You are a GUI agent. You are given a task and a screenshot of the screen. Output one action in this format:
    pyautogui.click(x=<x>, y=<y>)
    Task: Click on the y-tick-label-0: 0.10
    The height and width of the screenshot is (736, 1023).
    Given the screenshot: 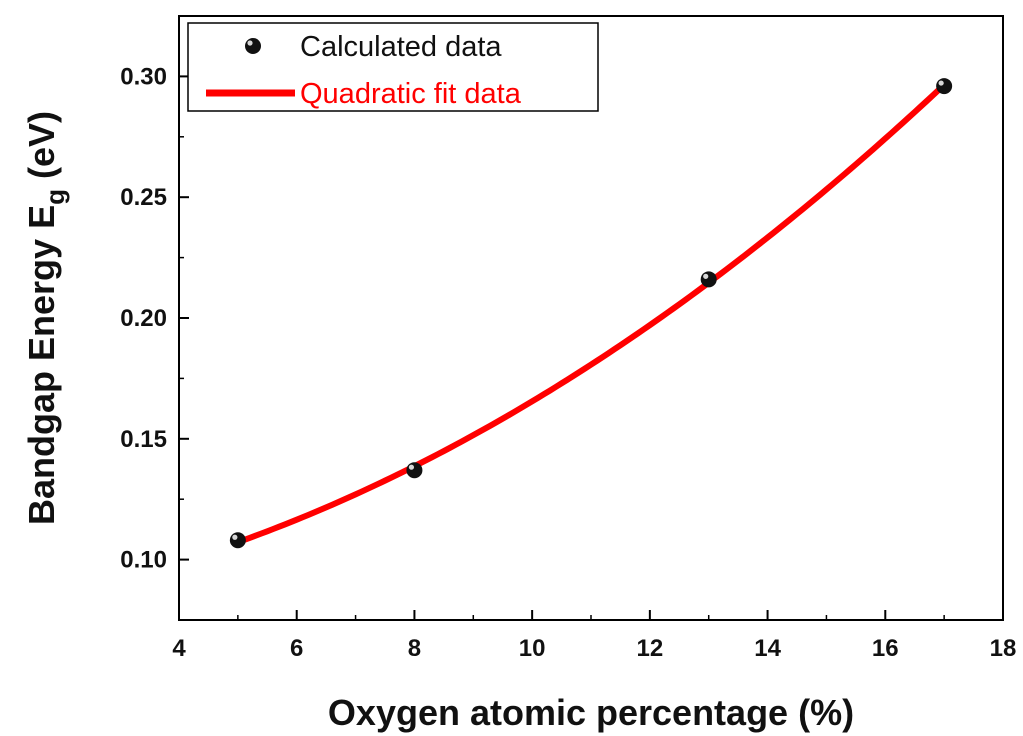 What is the action you would take?
    pyautogui.click(x=143, y=560)
    